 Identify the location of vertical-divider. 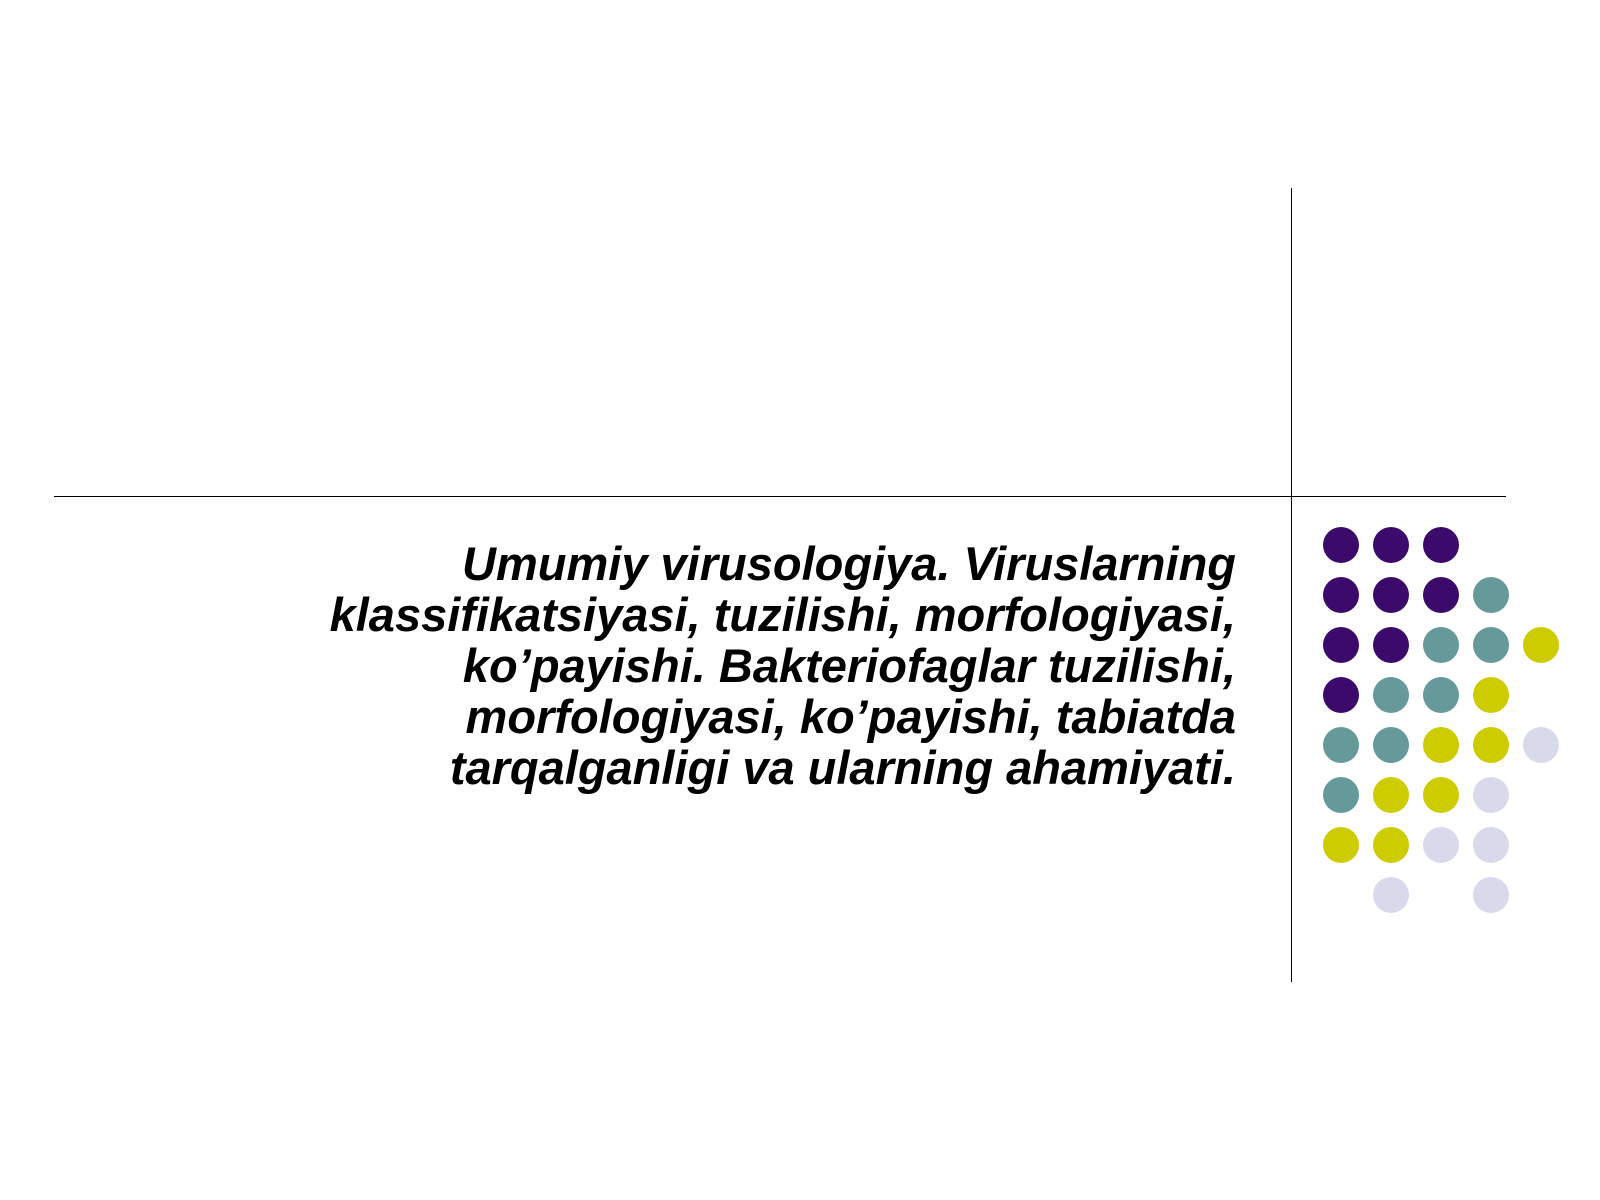
(1291, 585).